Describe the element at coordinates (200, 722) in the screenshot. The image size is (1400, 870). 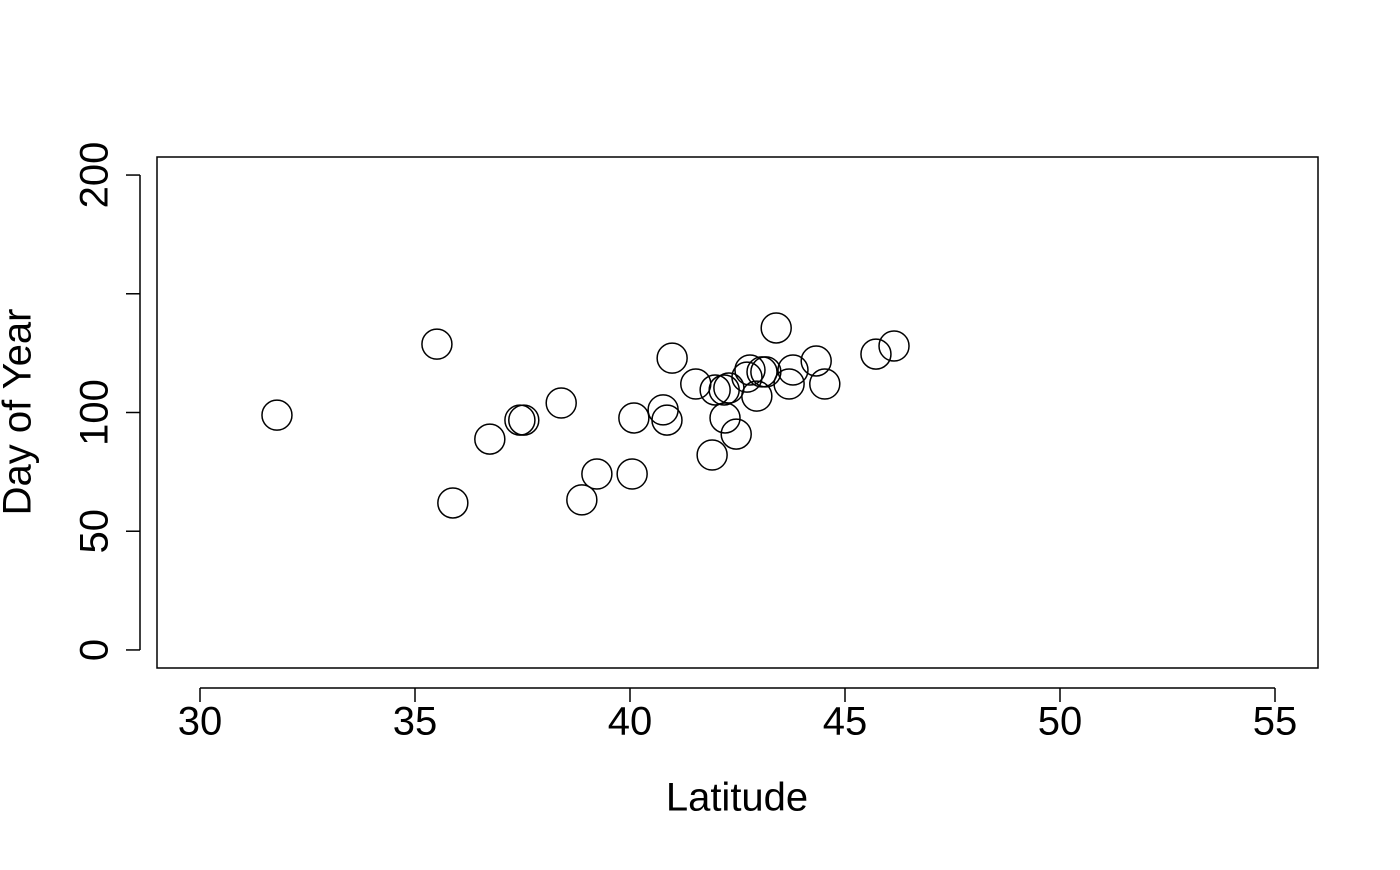
I see `x-tick-label: 30` at that location.